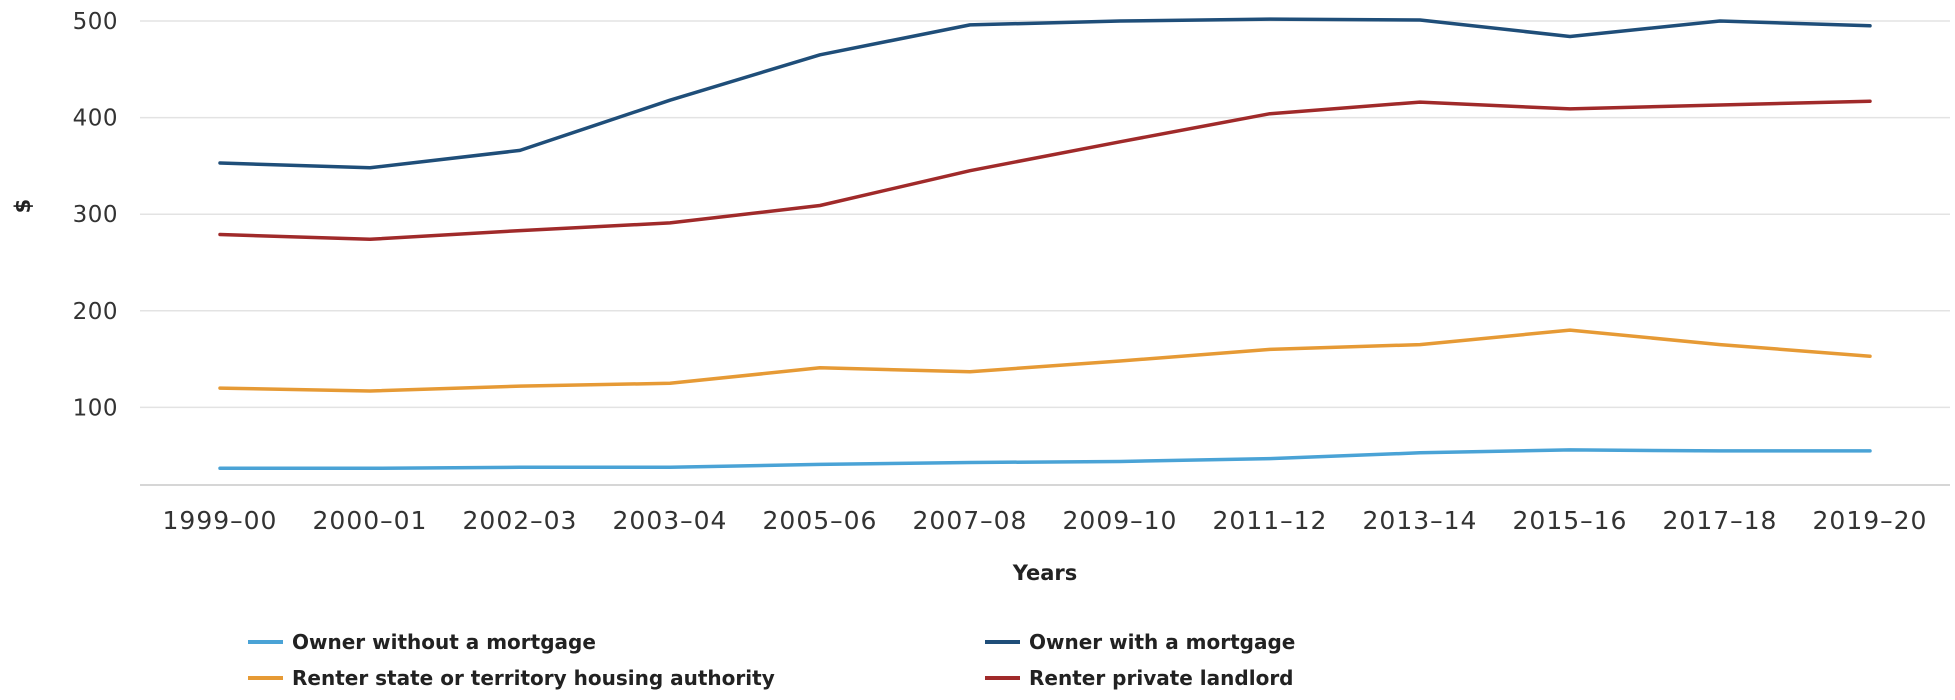  Describe the element at coordinates (1162, 642) in the screenshot. I see `legend-label: Owner with a mortgage` at that location.